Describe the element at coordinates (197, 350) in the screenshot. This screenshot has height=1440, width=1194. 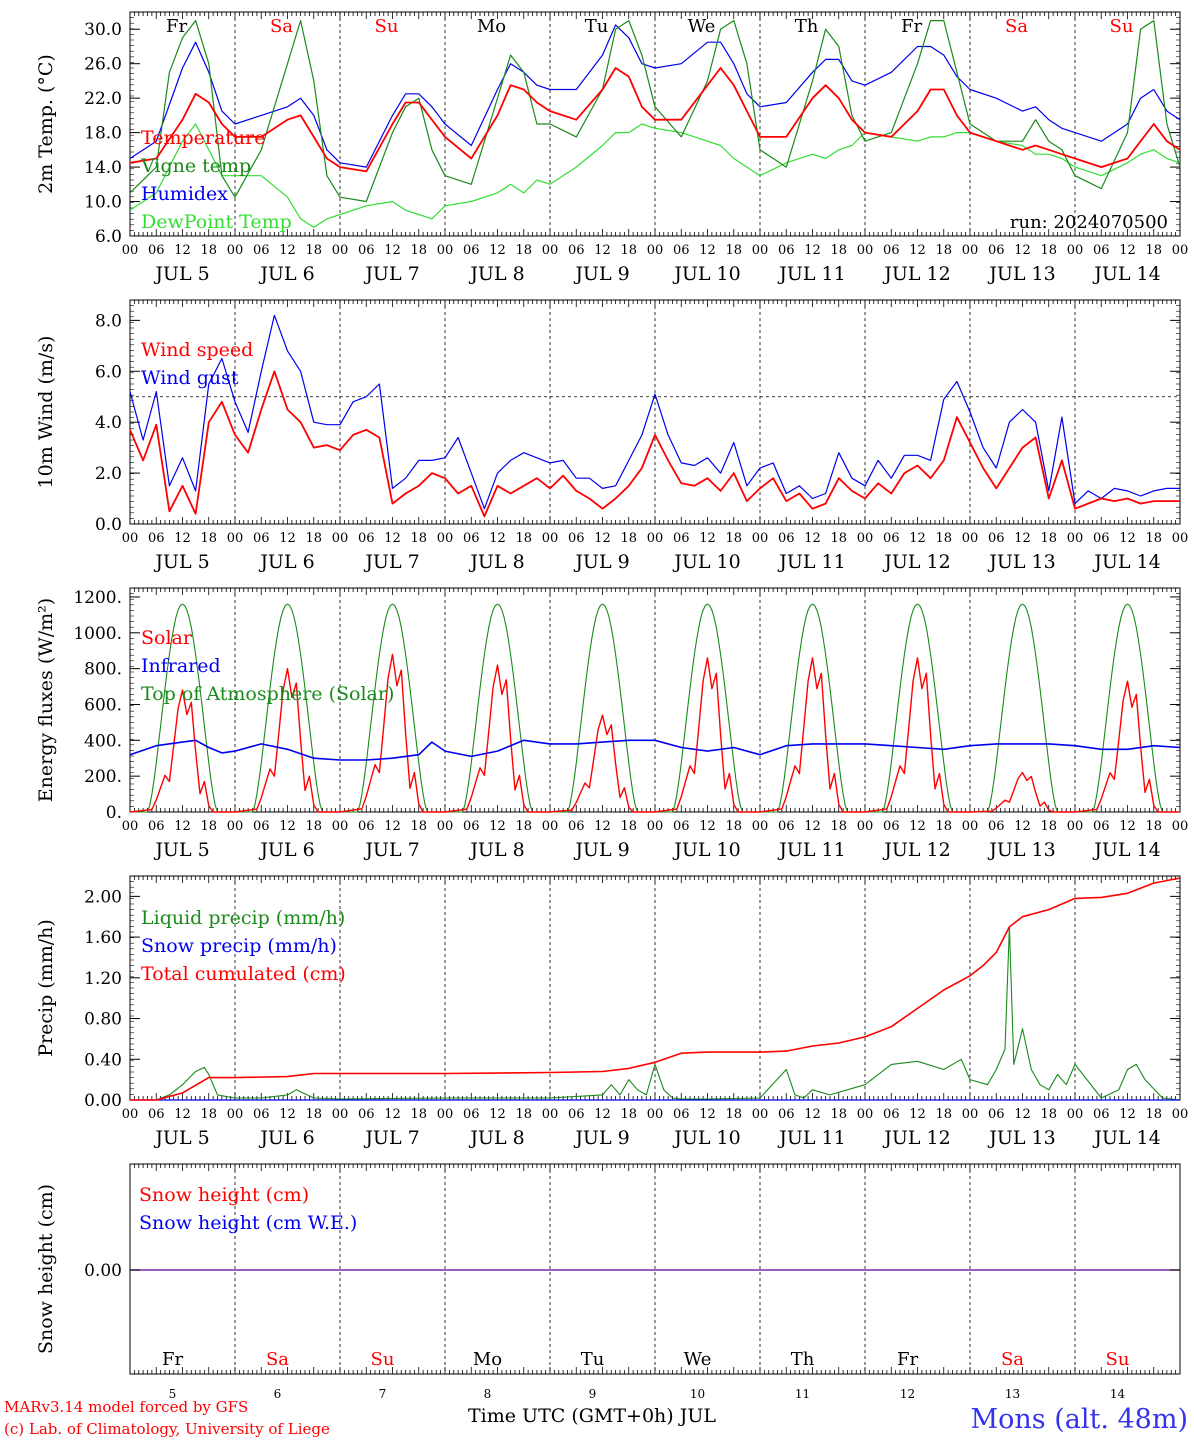
I see `legend-entry: Wind speed` at that location.